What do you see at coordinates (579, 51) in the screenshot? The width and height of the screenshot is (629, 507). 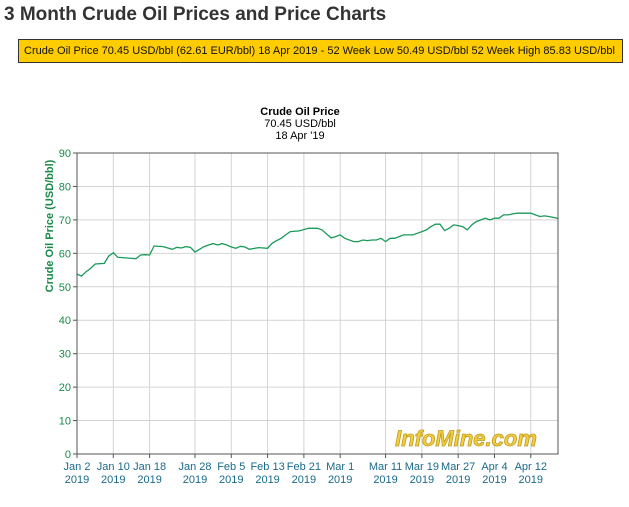 I see `ticker-high-value: 85.83 USD/bbl` at bounding box center [579, 51].